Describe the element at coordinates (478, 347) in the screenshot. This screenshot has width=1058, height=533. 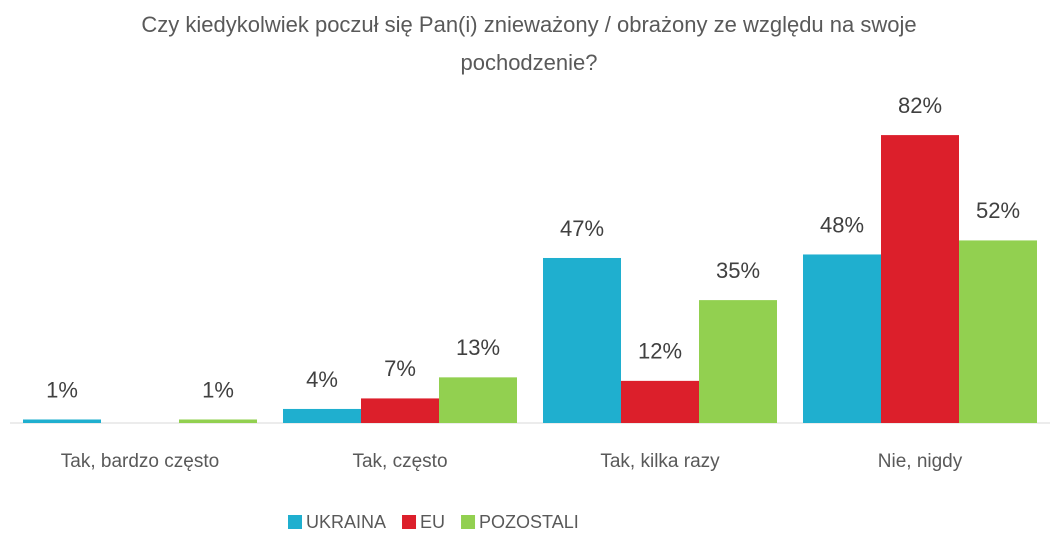
I see `data-label: 13%` at that location.